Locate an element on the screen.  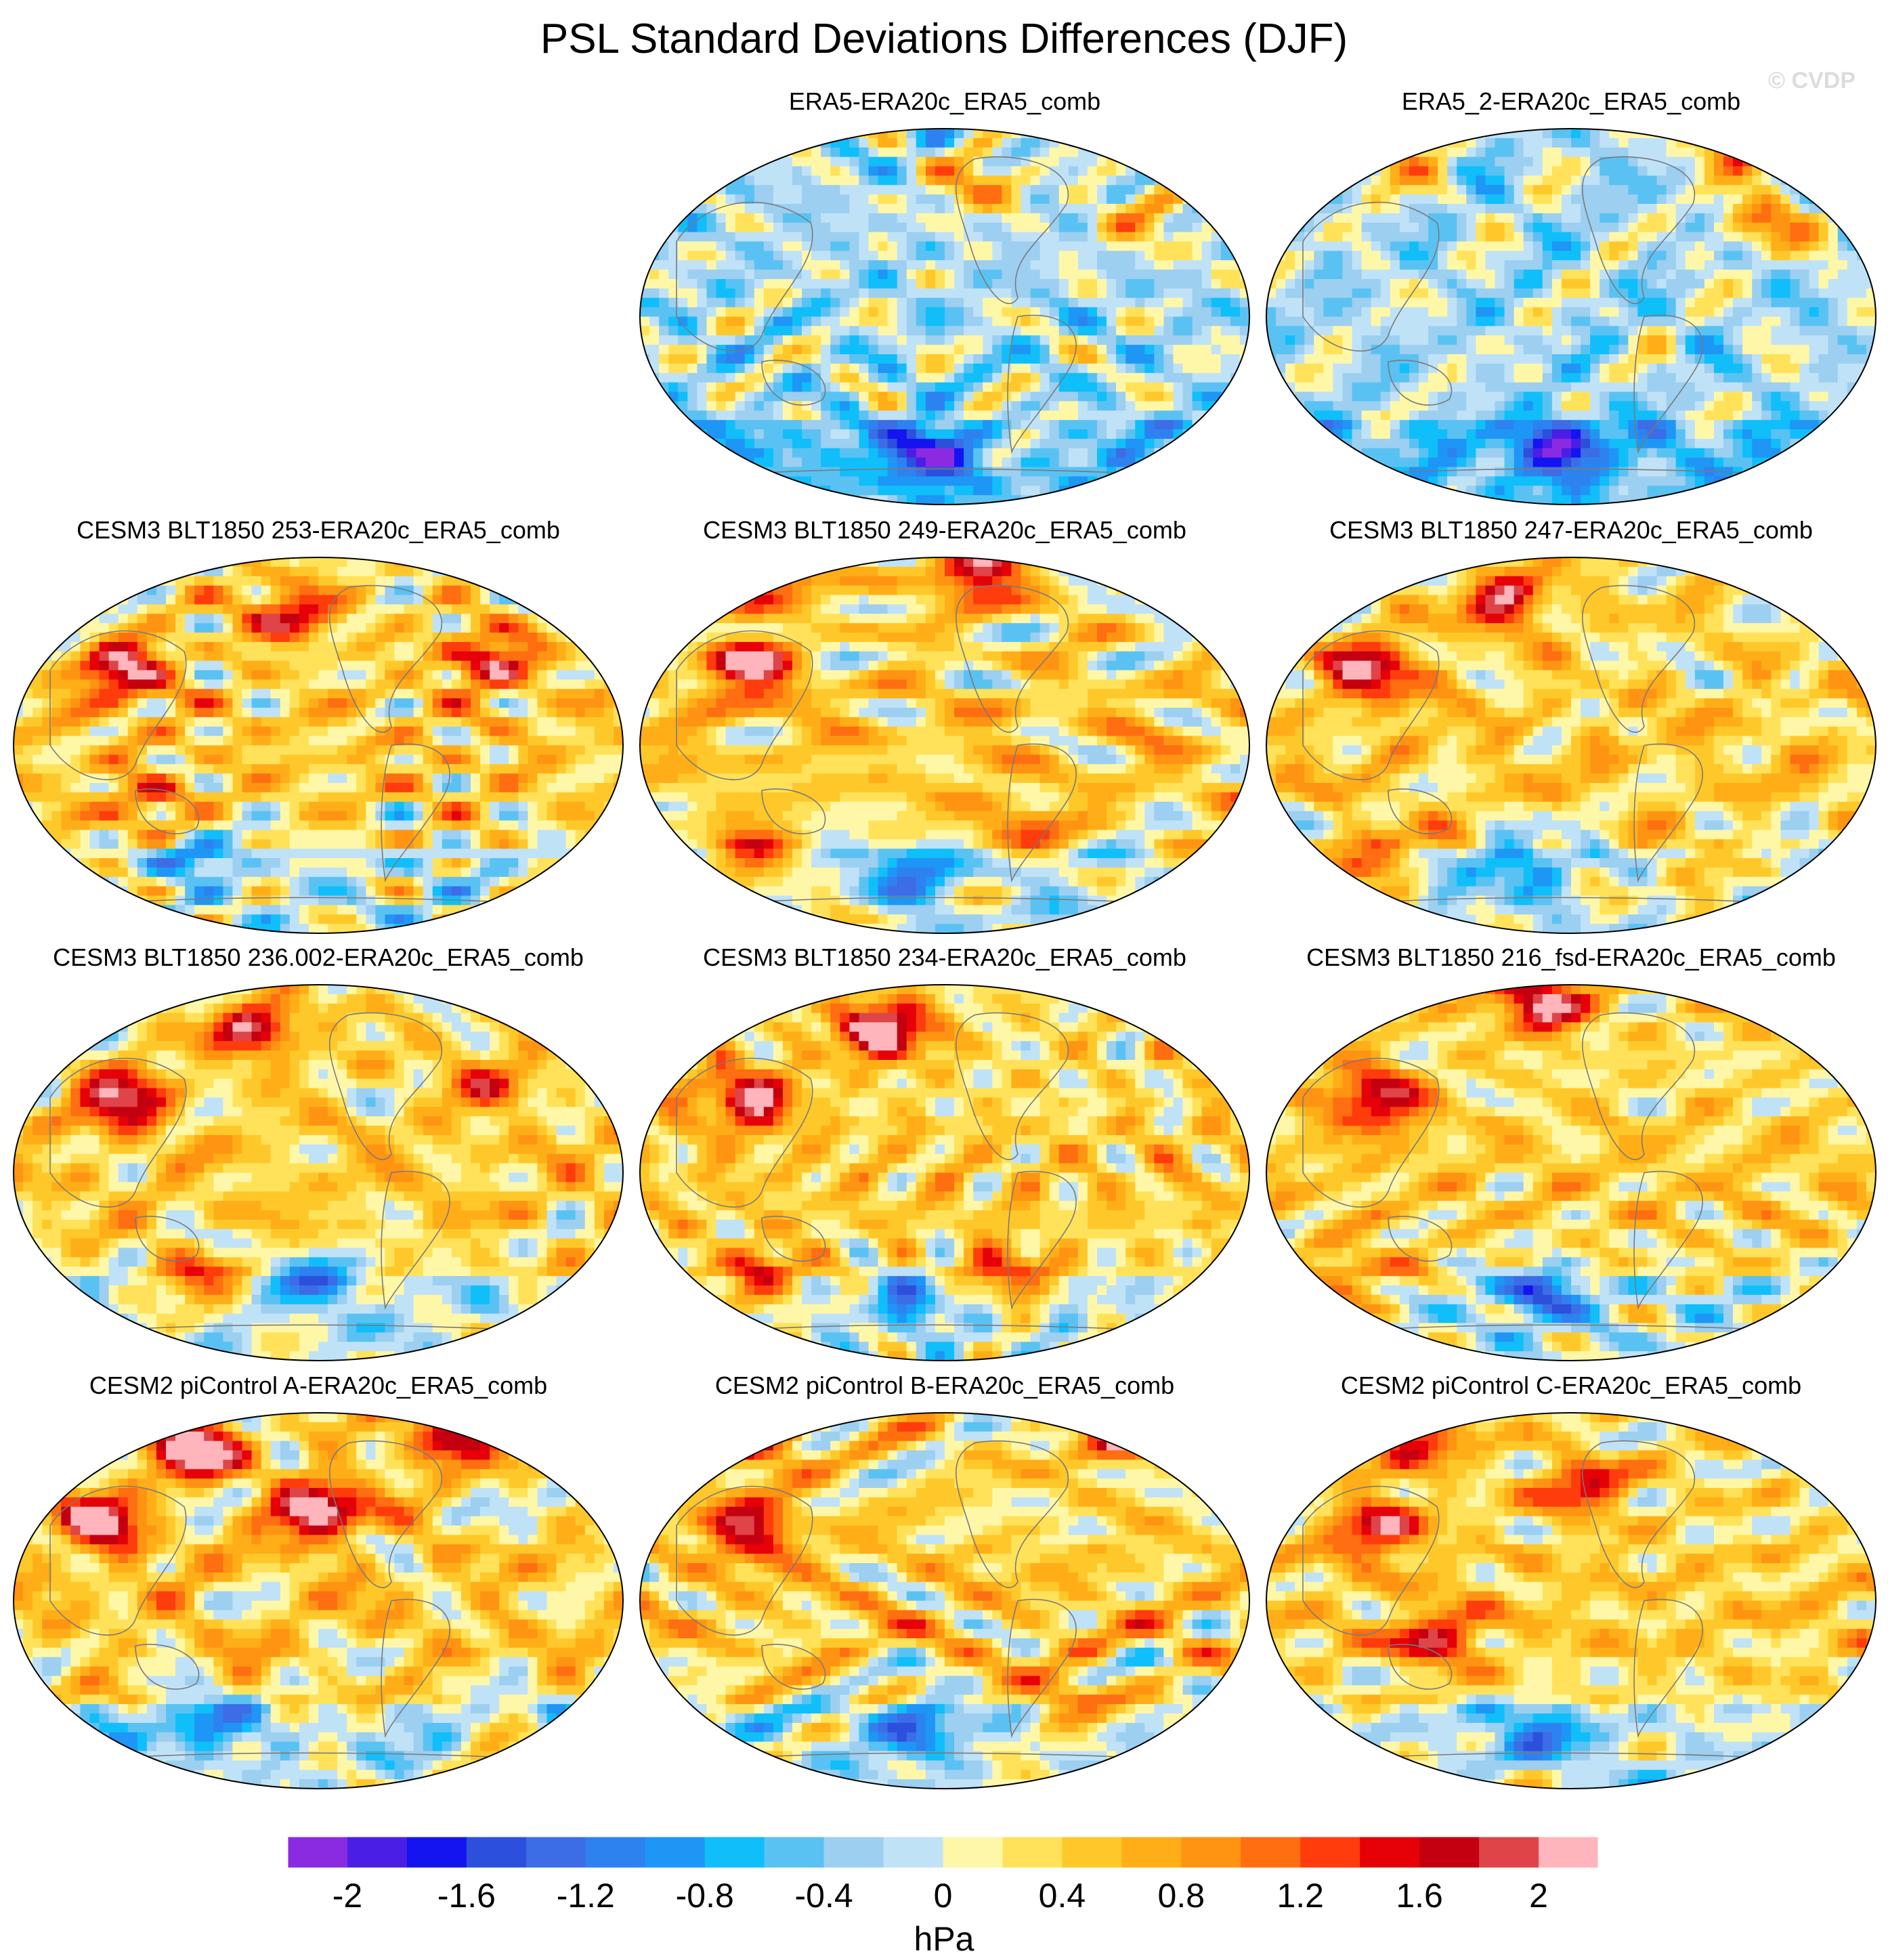
coastline is located at coordinates (945, 471).